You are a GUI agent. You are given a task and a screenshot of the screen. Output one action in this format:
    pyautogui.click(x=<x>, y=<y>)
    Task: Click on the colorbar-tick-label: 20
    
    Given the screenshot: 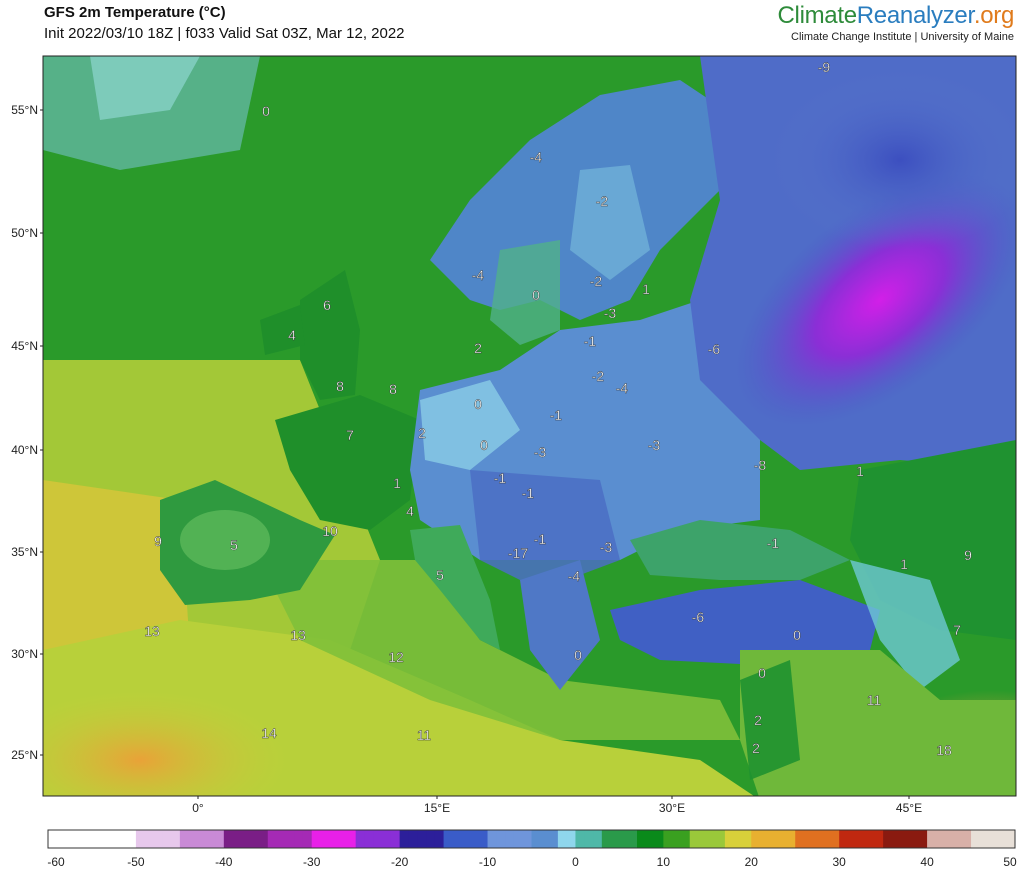 What is the action you would take?
    pyautogui.click(x=752, y=862)
    